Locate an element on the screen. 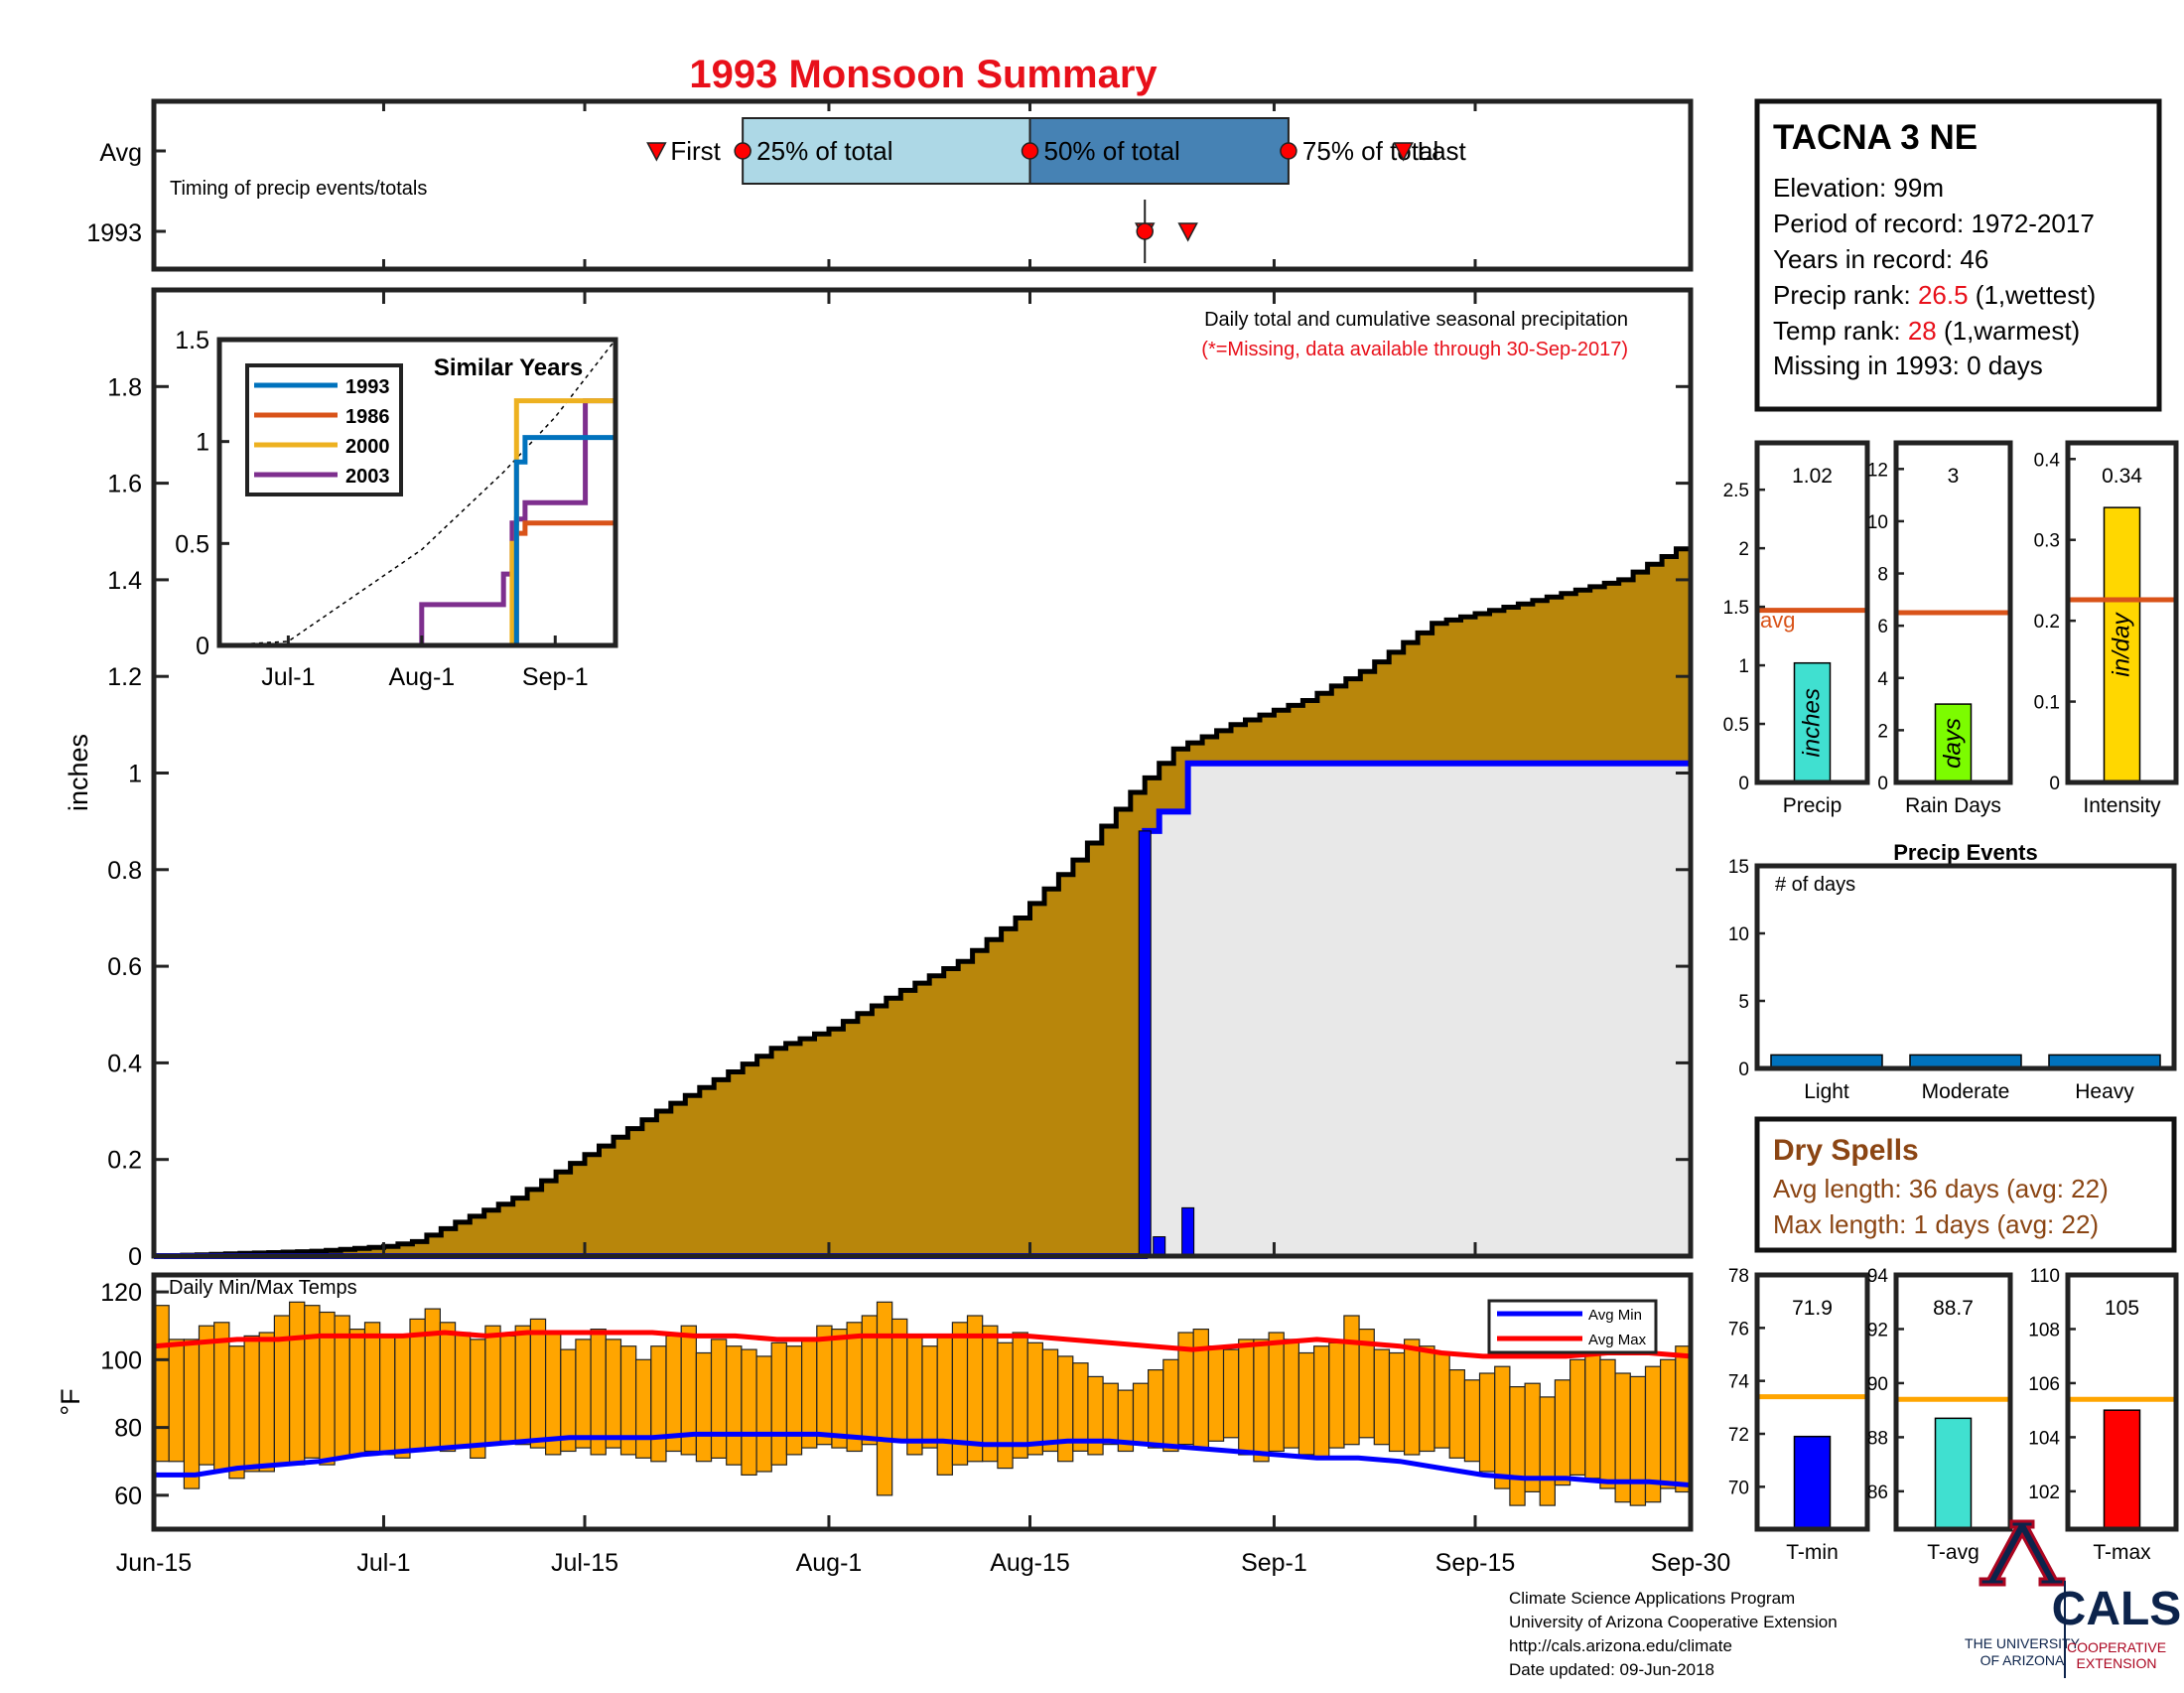 This screenshot has width=2184, height=1693. inset-x-tick-label: Aug-1 is located at coordinates (421, 677).